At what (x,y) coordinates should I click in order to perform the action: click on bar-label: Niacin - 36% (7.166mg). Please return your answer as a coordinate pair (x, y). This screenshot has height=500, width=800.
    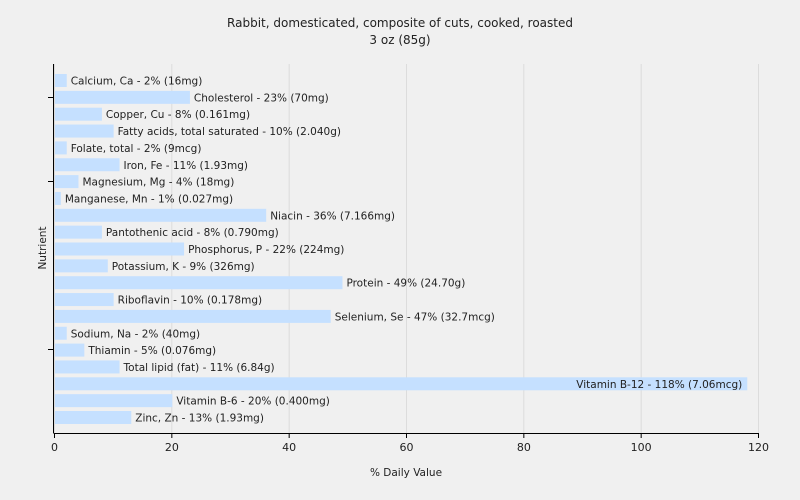
    Looking at the image, I should click on (332, 216).